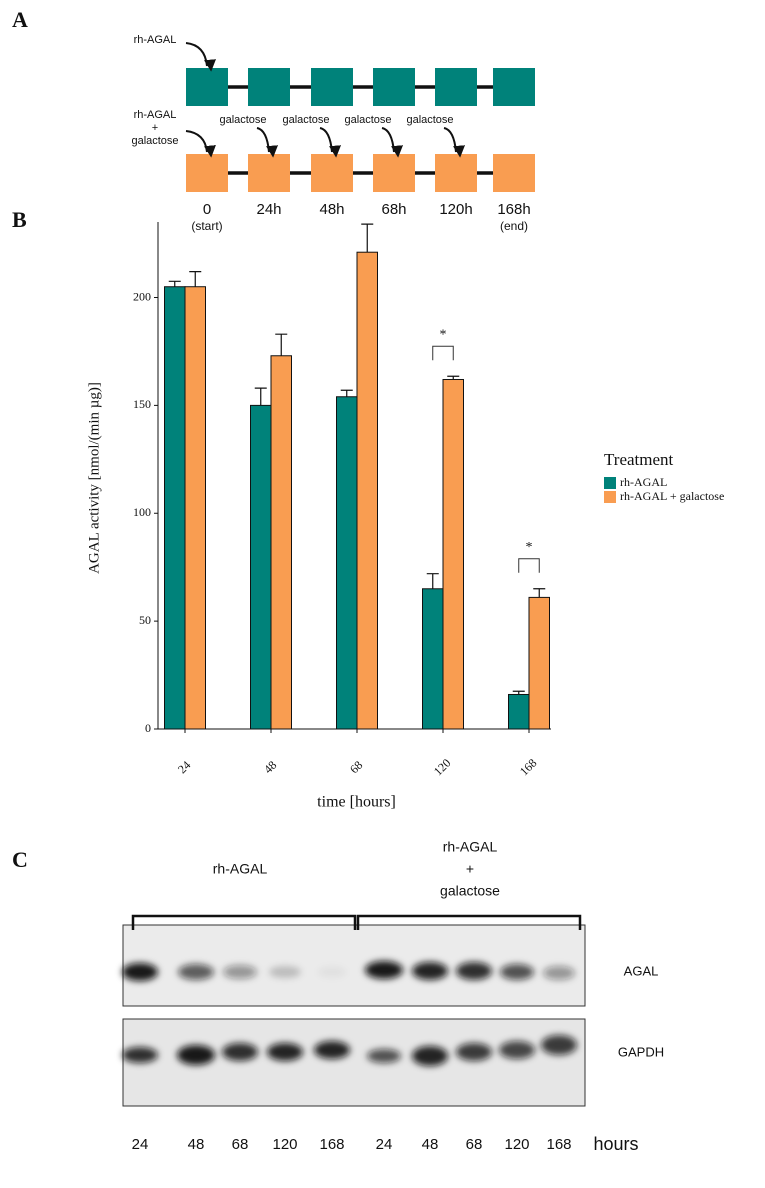  Describe the element at coordinates (354, 965) in the screenshot. I see `blot-agal` at that location.